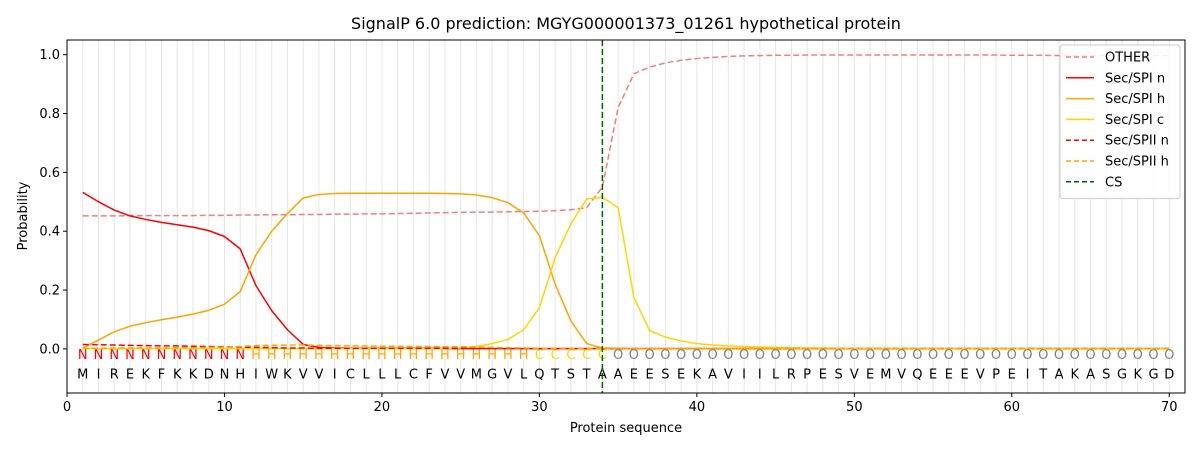  I want to click on residue-letter: N, so click(225, 374).